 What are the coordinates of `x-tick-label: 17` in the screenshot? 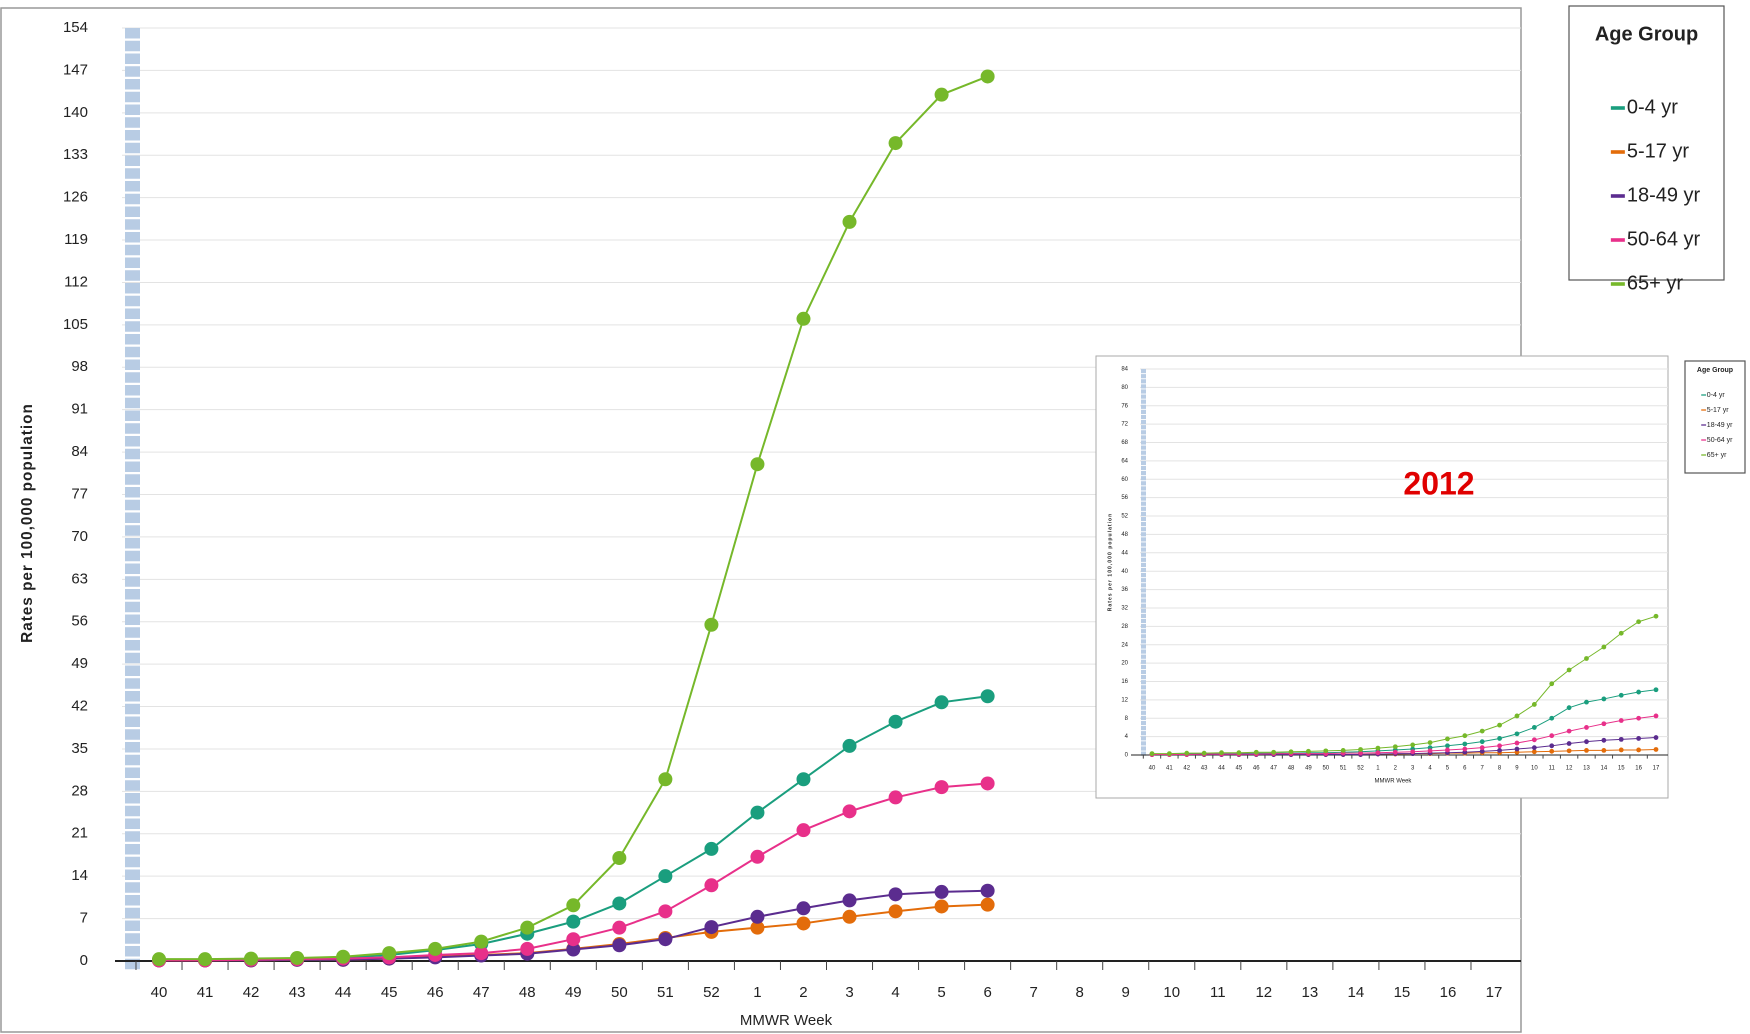 It's located at (1494, 992).